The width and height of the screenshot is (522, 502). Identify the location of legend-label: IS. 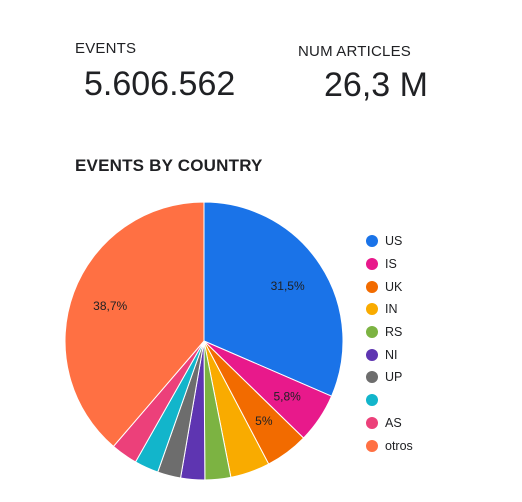
(391, 264).